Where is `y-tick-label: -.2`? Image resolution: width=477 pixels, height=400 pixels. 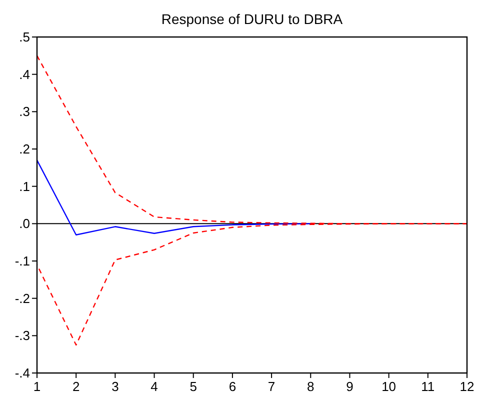
y-tick-label: -.2 is located at coordinates (22, 298).